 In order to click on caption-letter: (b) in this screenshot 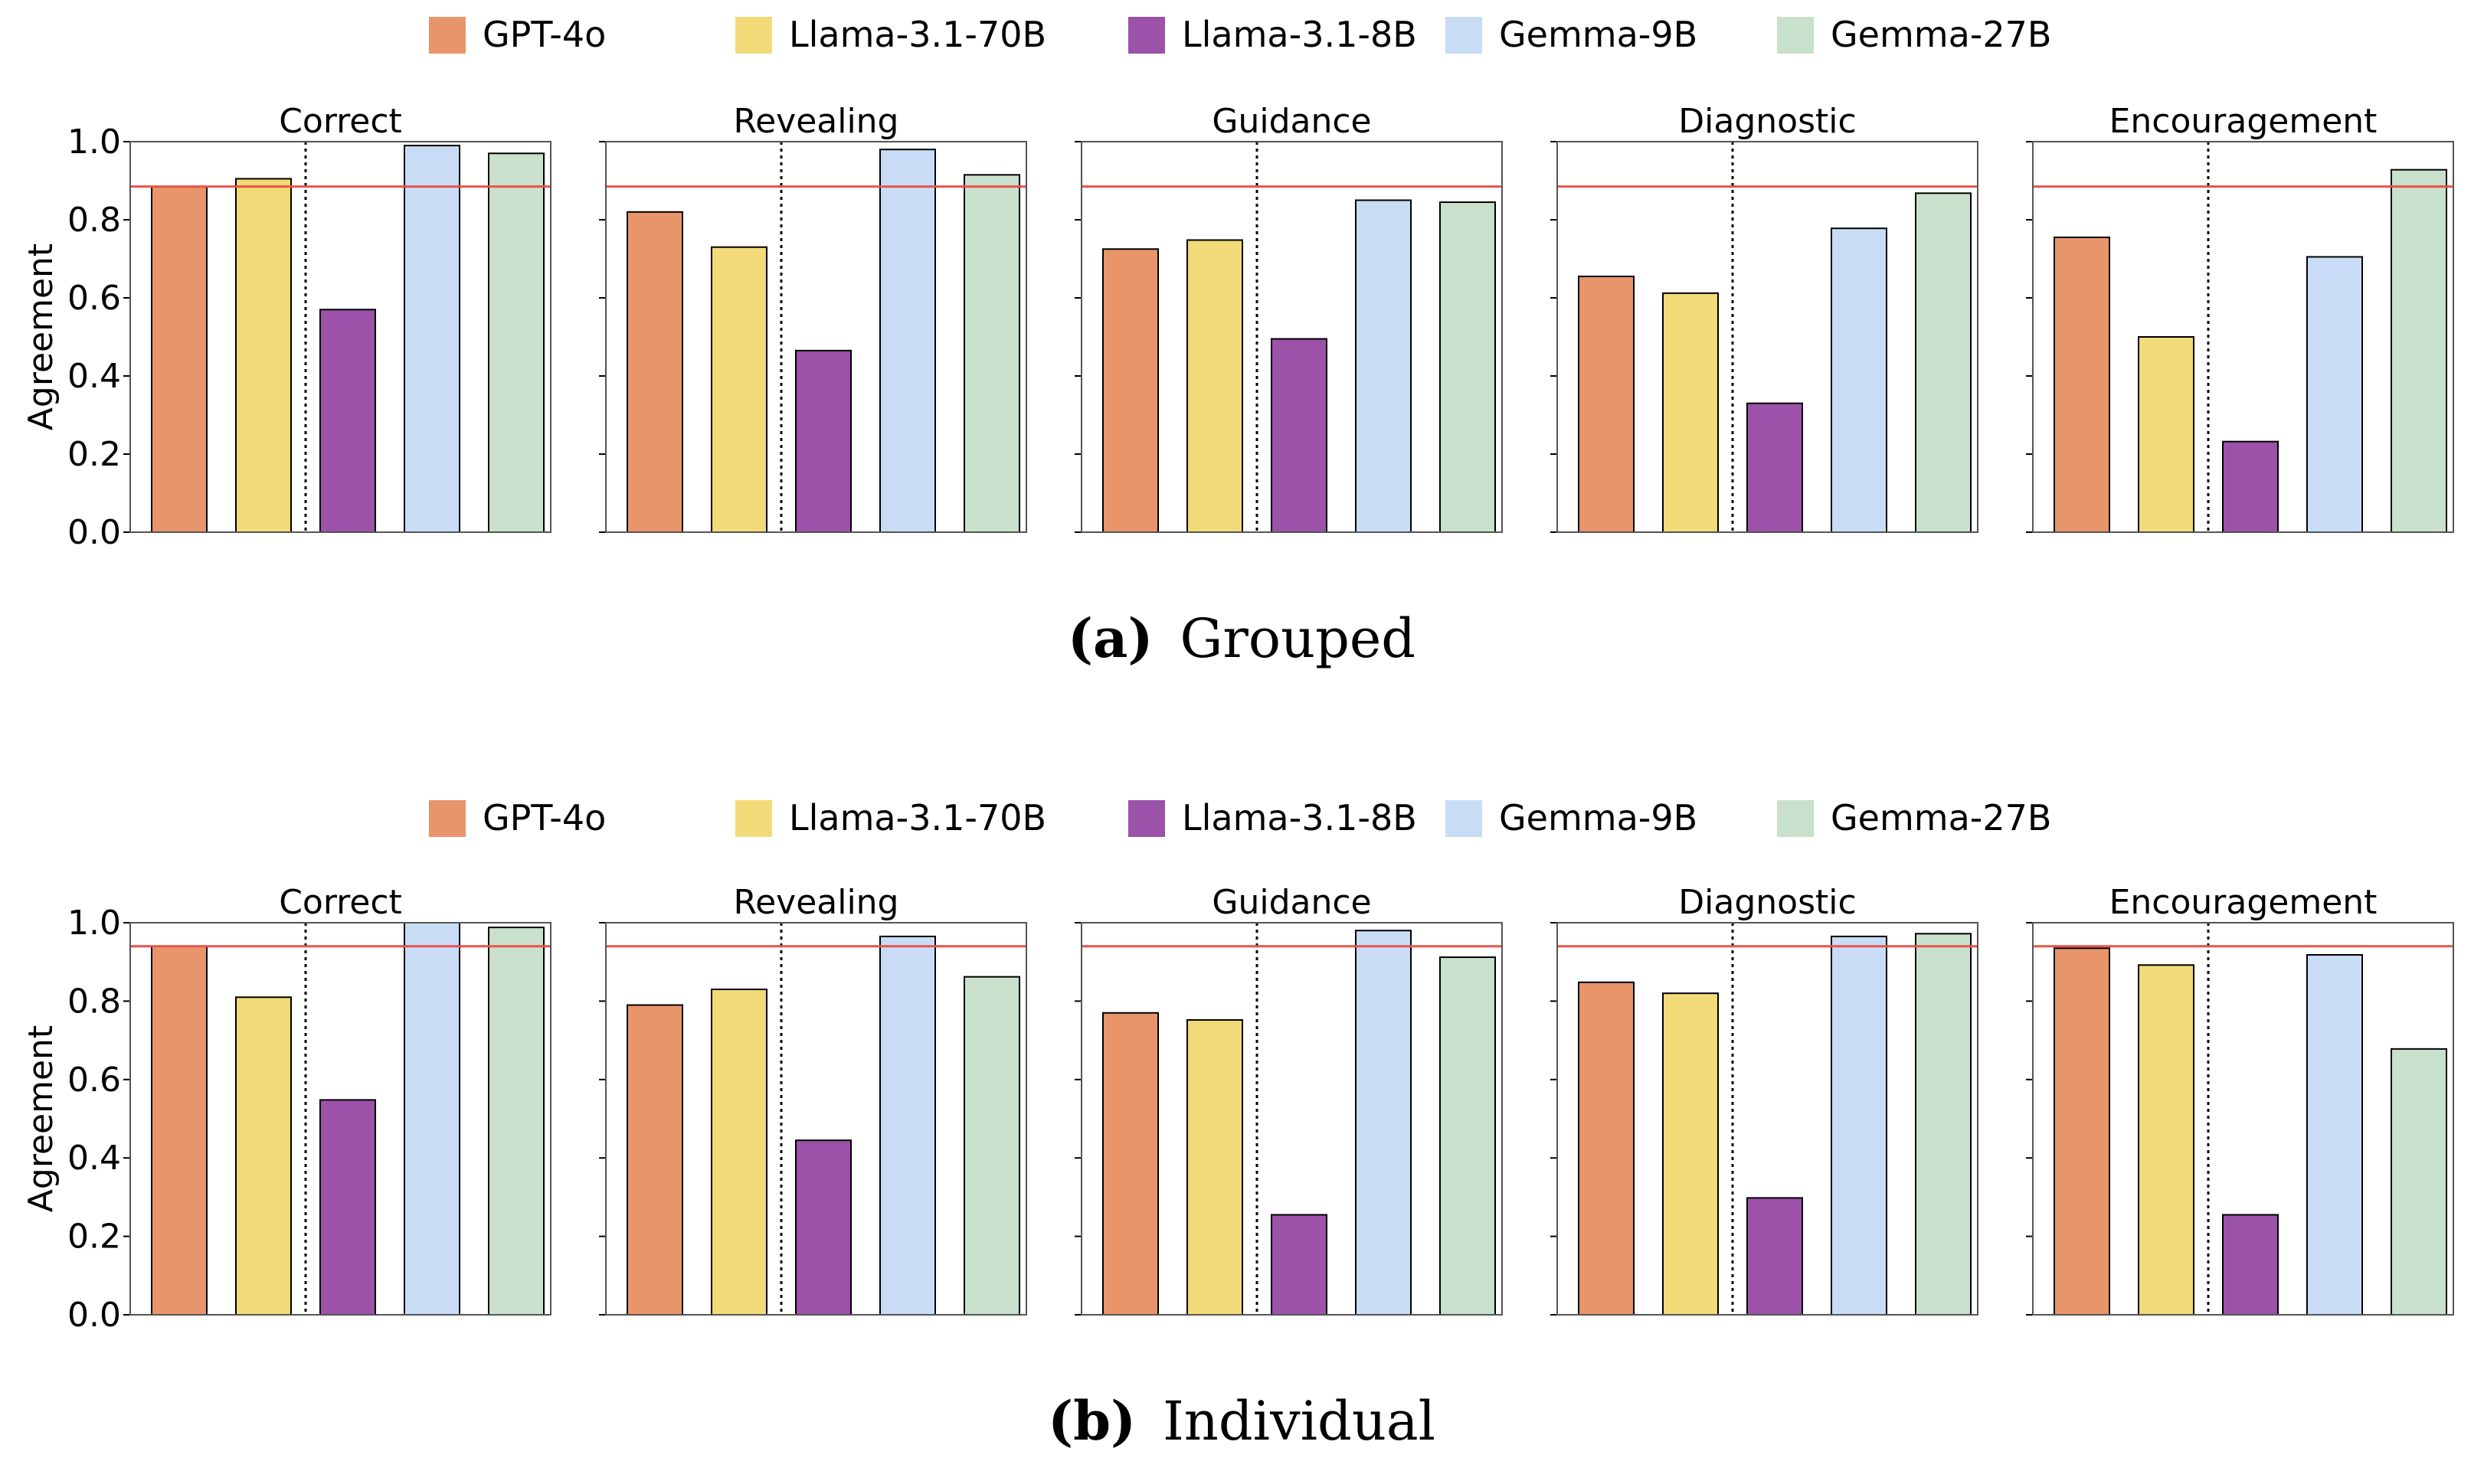, I will do `click(1092, 1421)`.